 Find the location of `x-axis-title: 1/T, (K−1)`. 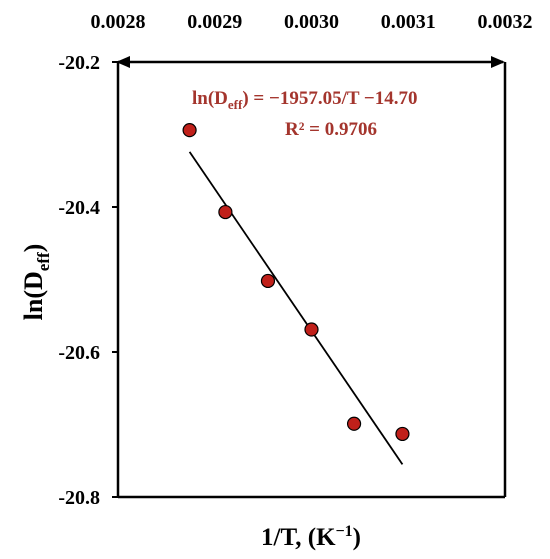

x-axis-title: 1/T, (K−1) is located at coordinates (311, 537).